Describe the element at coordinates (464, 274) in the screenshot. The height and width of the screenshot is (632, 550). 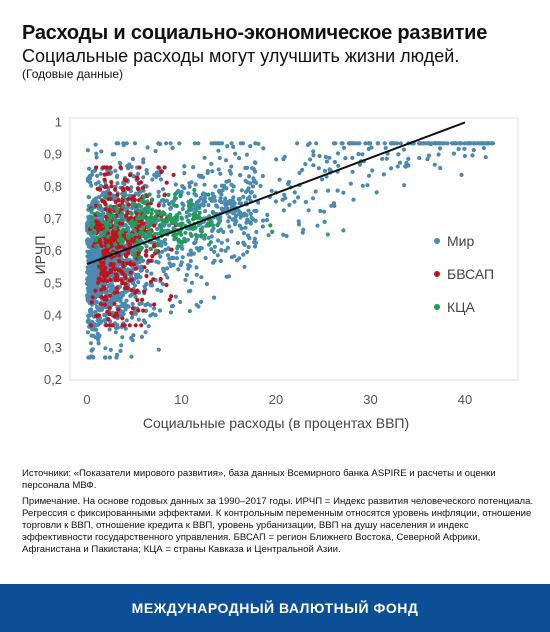
I see `chart-legend: Мир БВСАП КЦА` at that location.